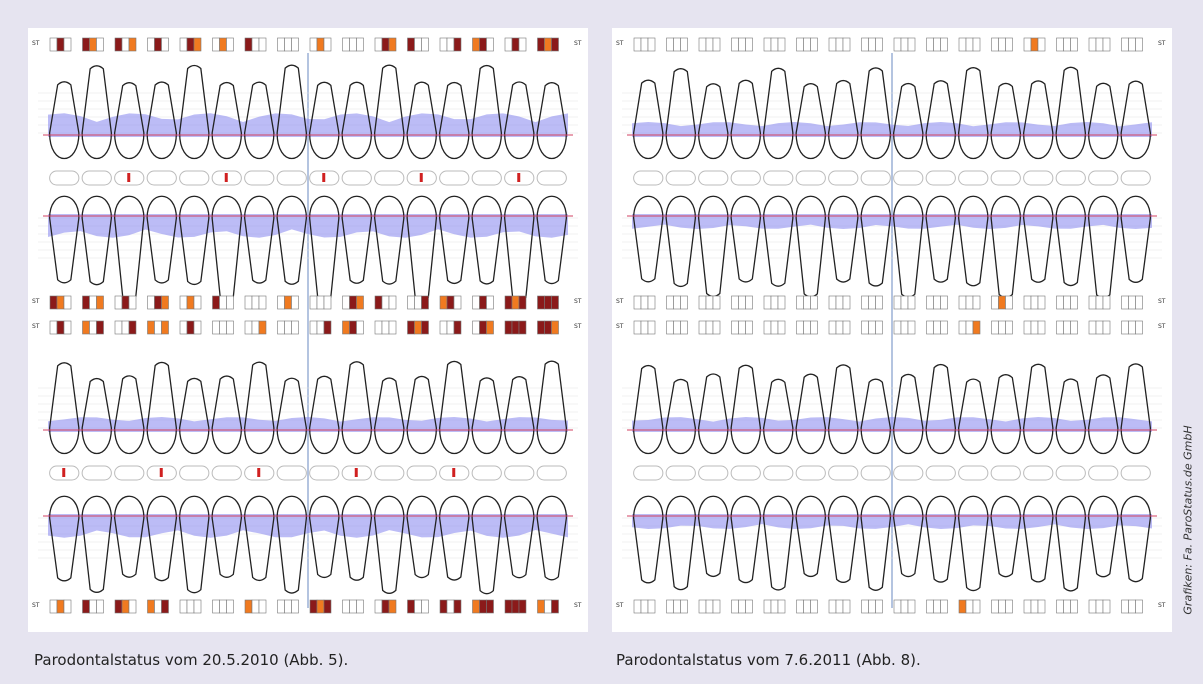 The image size is (1203, 684). Describe the element at coordinates (578, 301) in the screenshot. I see `row-label: ST` at that location.